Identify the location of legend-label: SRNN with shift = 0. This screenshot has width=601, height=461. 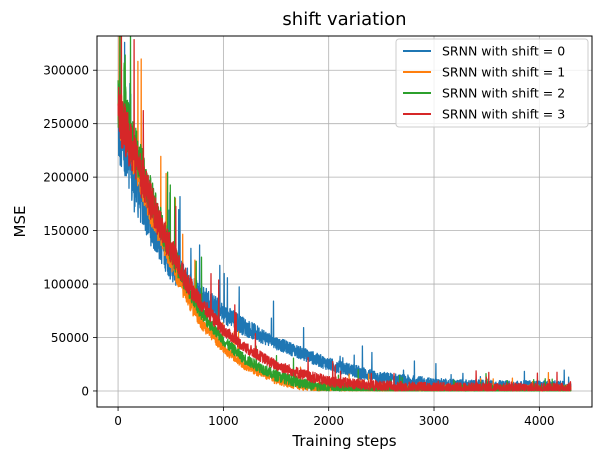
(503, 51).